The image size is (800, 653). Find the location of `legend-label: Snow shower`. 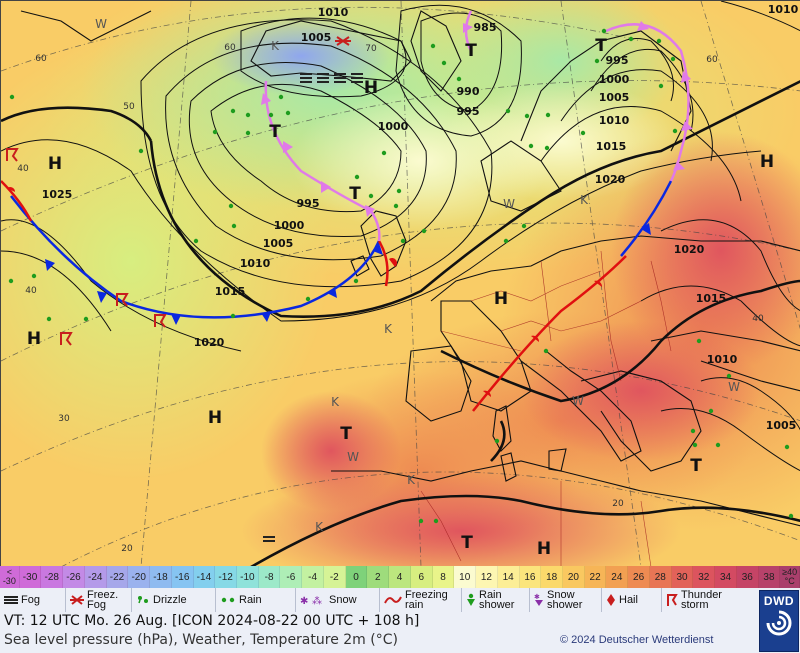

legend-label: Snow shower is located at coordinates (565, 600).